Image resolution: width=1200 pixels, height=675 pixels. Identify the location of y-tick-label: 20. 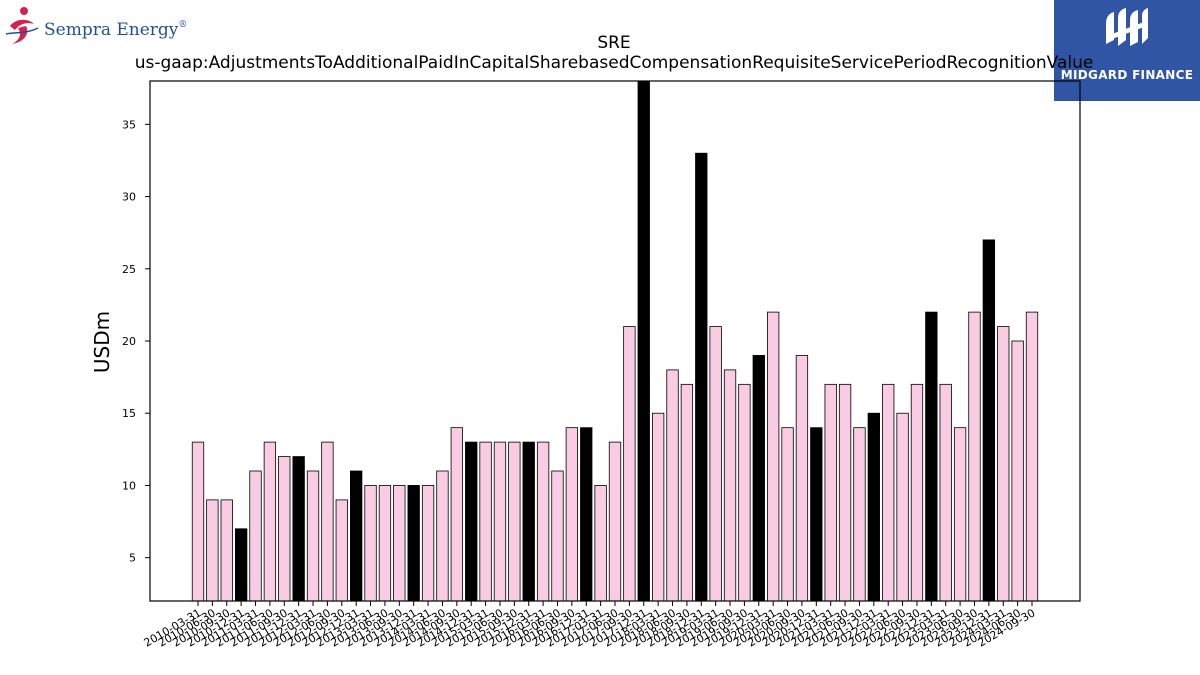
(129, 341).